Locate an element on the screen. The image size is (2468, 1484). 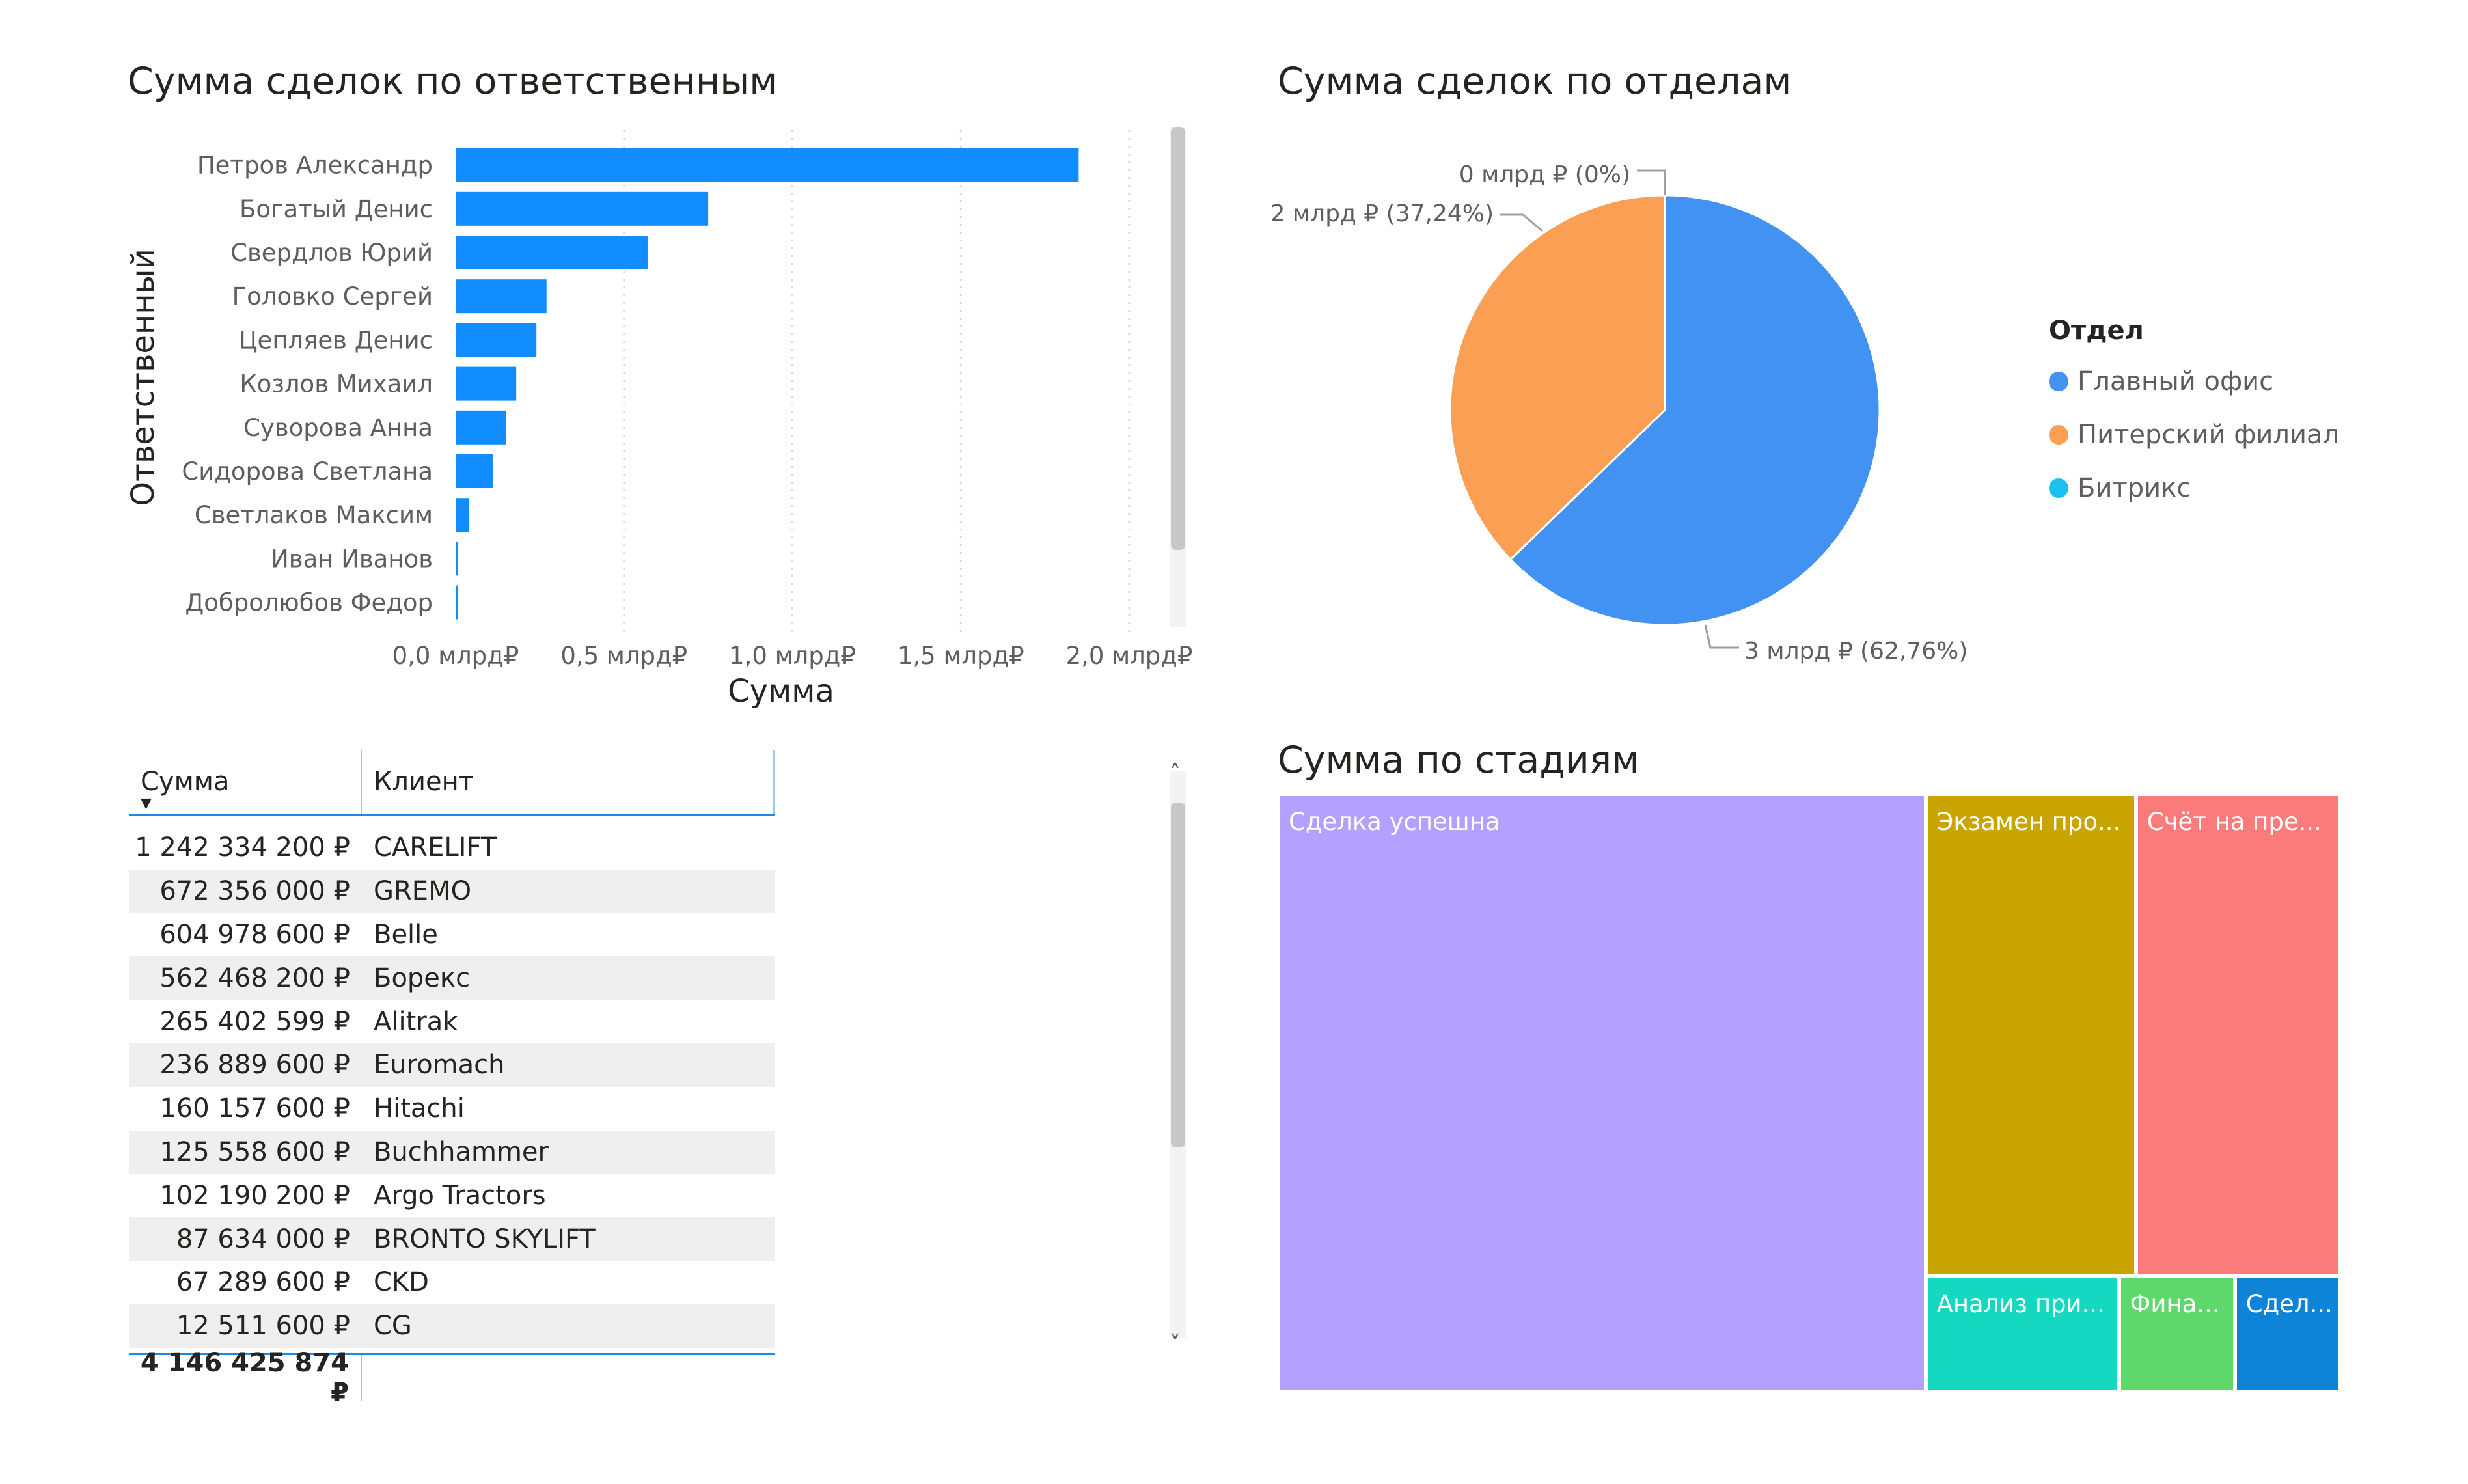
table-row: 1 242 334 200 ₽ CARELIFT is located at coordinates (452, 848).